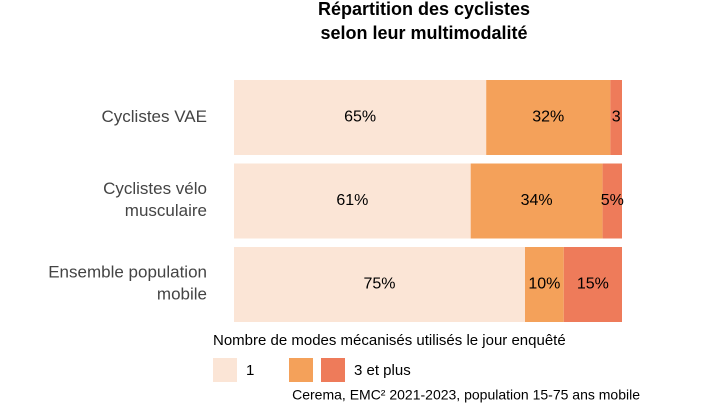 This screenshot has height=407, width=713. I want to click on value-label: 75%, so click(379, 284).